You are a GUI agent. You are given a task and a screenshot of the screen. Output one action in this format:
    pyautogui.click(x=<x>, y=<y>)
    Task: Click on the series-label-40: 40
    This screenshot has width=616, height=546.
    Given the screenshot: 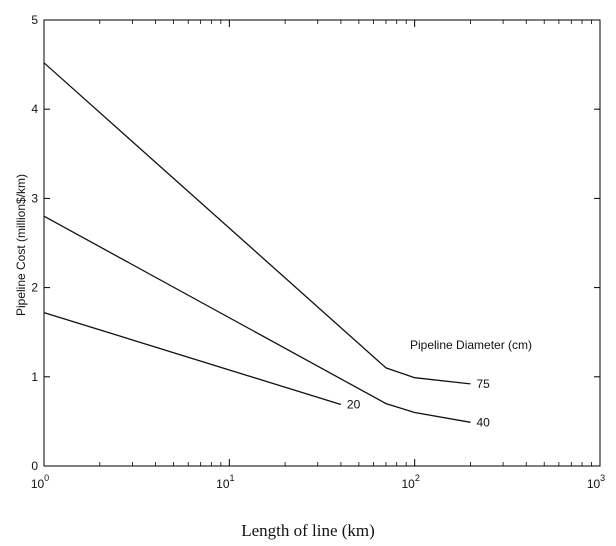 What is the action you would take?
    pyautogui.click(x=483, y=422)
    